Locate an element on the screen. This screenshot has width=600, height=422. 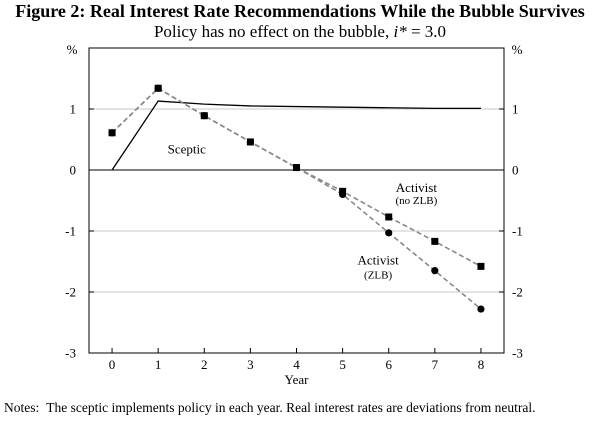
series-label-zlb-line1: Activist is located at coordinates (379, 260).